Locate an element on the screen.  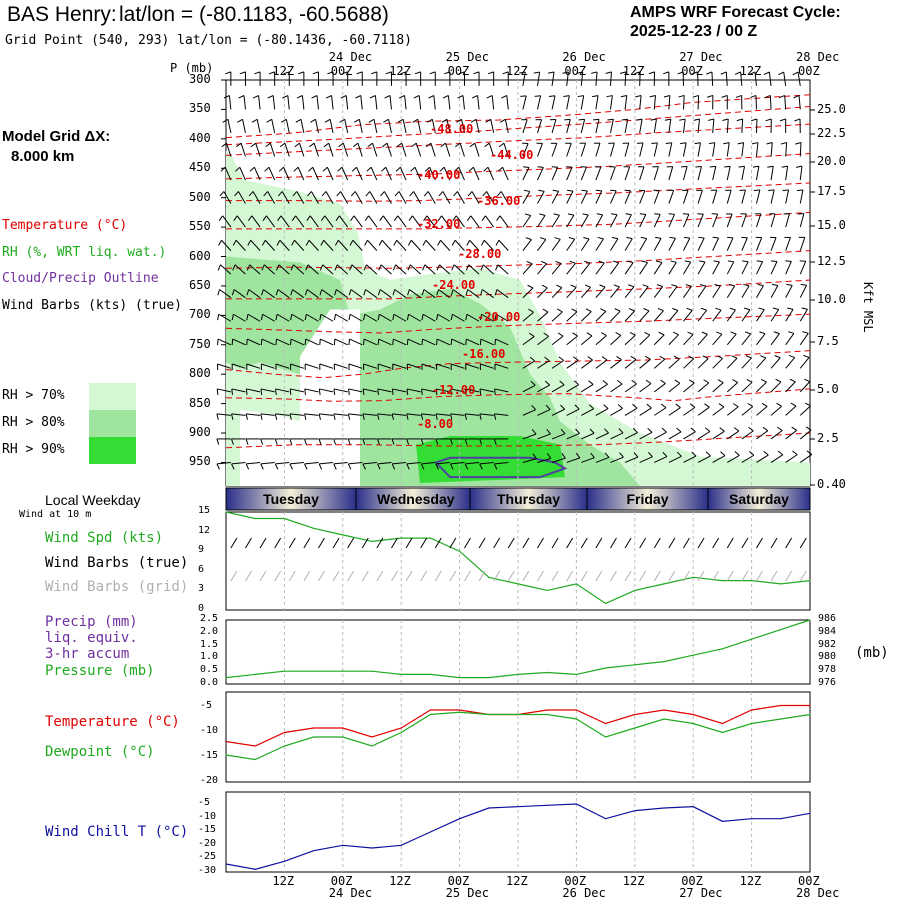
top-hour-tick: 12Z is located at coordinates (750, 71).